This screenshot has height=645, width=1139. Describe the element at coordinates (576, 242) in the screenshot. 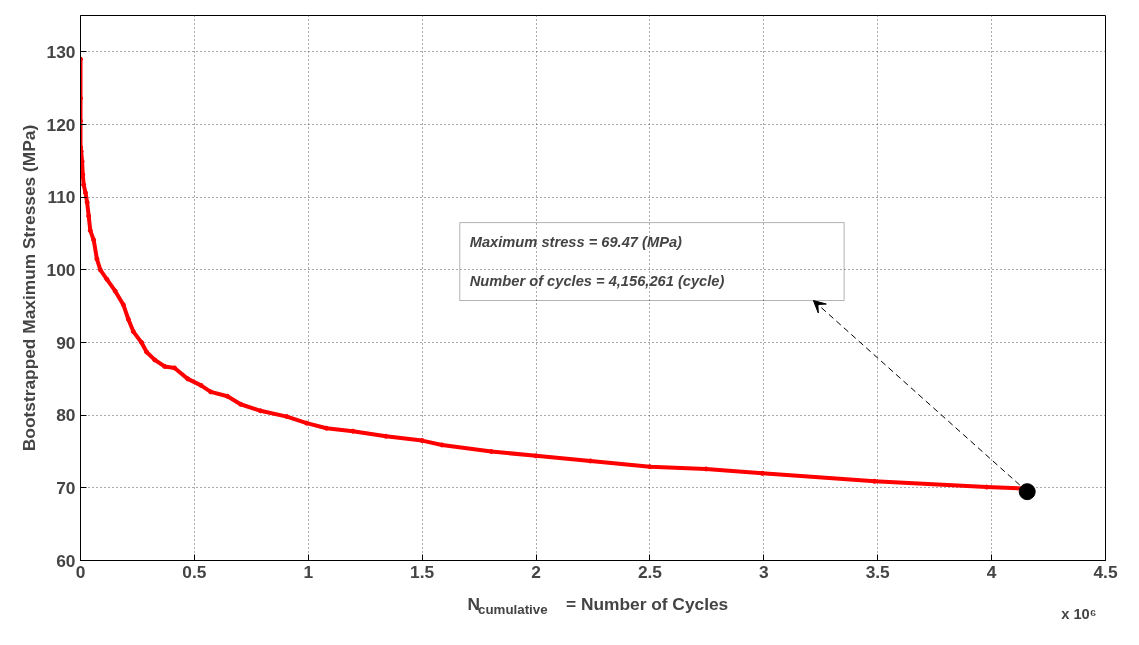

I see `annotation: Maximum stress = 69.47 (MPa)` at that location.